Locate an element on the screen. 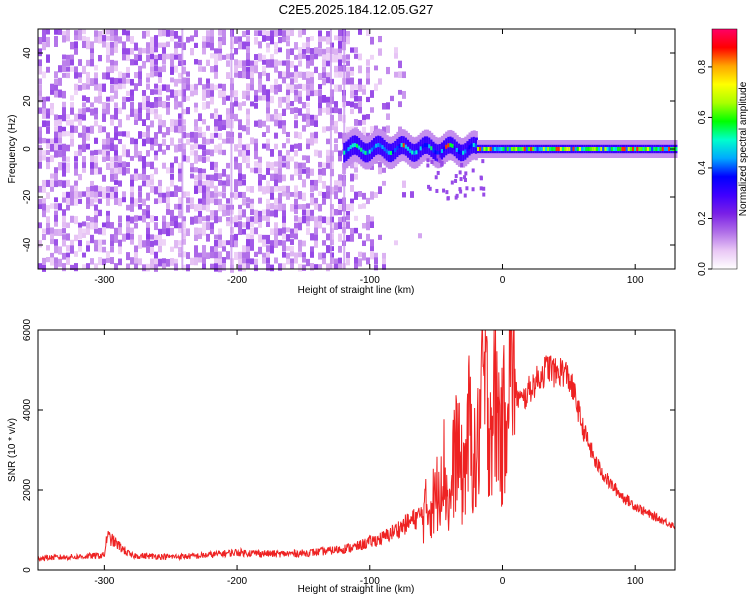  spectrogram-y-tick-label: -40 is located at coordinates (27, 244).